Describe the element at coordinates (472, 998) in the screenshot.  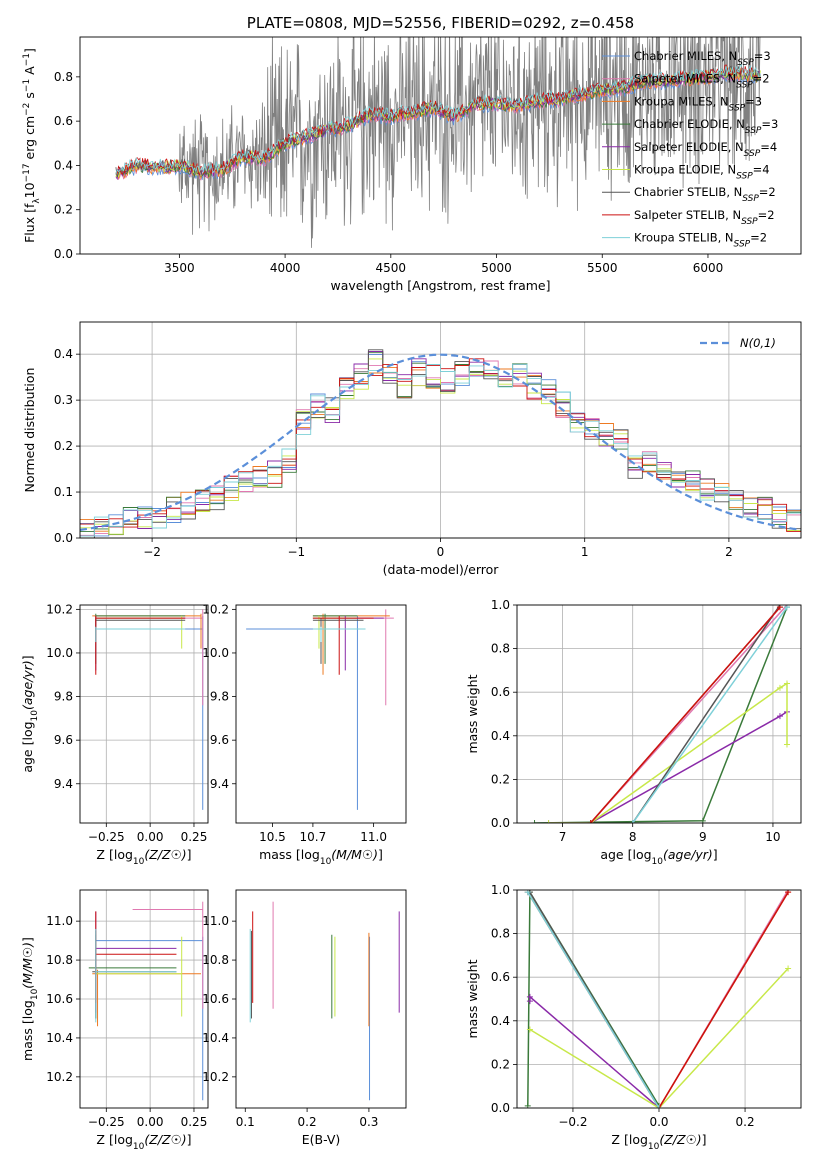
I see `y-axis-label: mass weight` at that location.